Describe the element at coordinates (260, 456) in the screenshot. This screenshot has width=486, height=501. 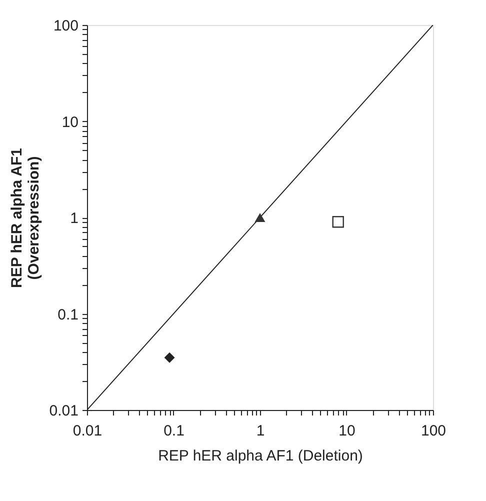
I see `x-axis-title: REP hER alpha AF1 (Deletion)` at that location.